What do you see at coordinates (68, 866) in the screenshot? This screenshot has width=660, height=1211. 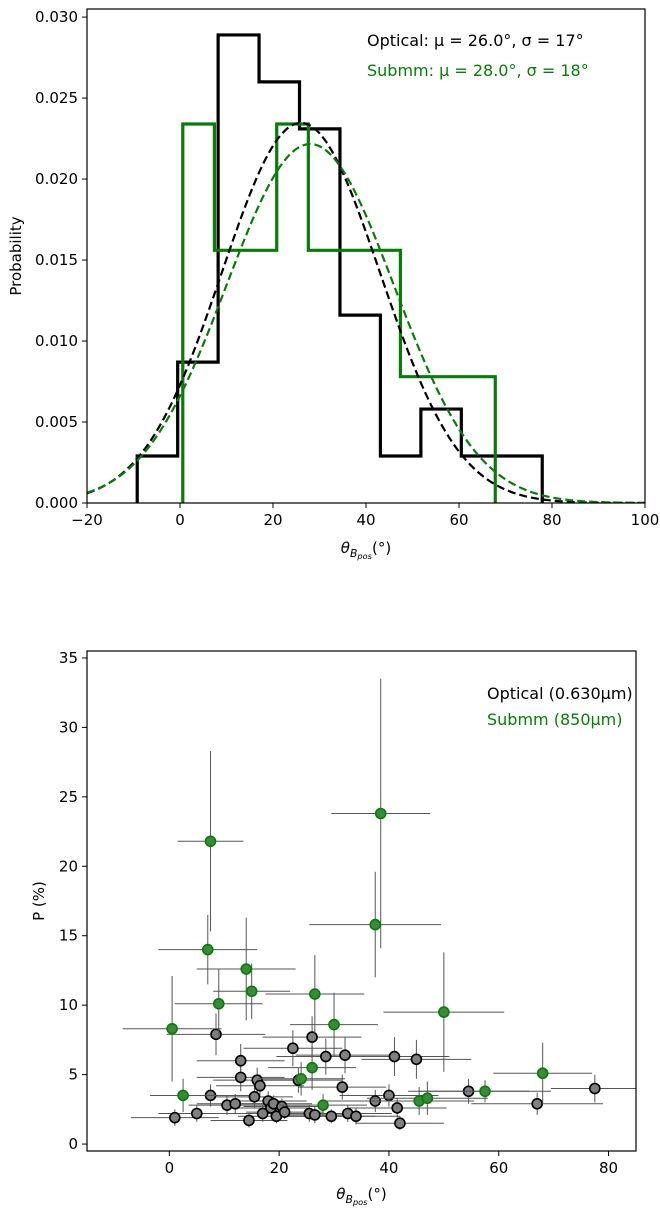 I see `y-tick-label: 20` at bounding box center [68, 866].